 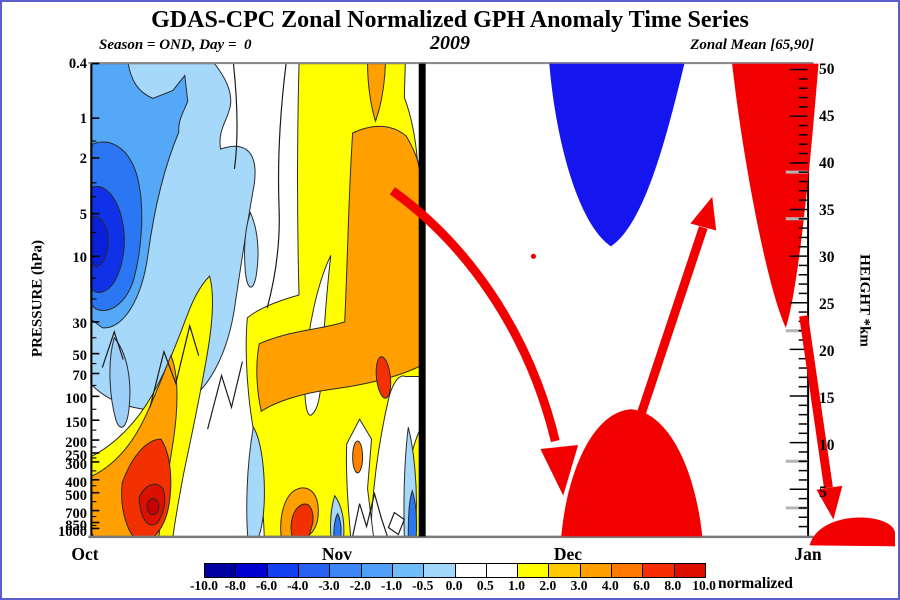 What do you see at coordinates (516, 585) in the screenshot?
I see `colorbar-edge-label: 1.0` at bounding box center [516, 585].